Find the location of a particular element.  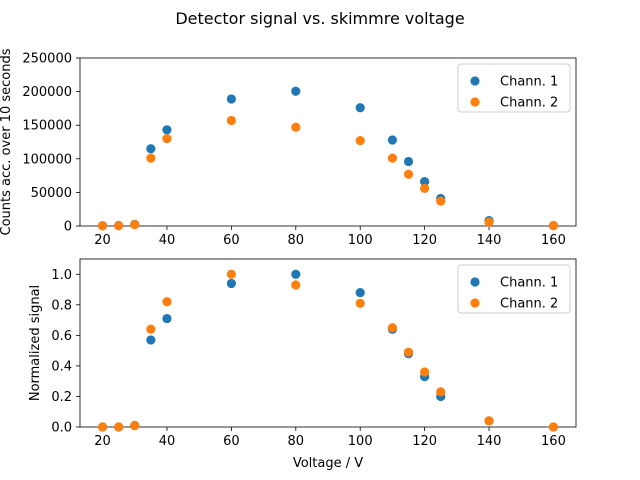

y-tick-label: 0.0 is located at coordinates (61, 428).